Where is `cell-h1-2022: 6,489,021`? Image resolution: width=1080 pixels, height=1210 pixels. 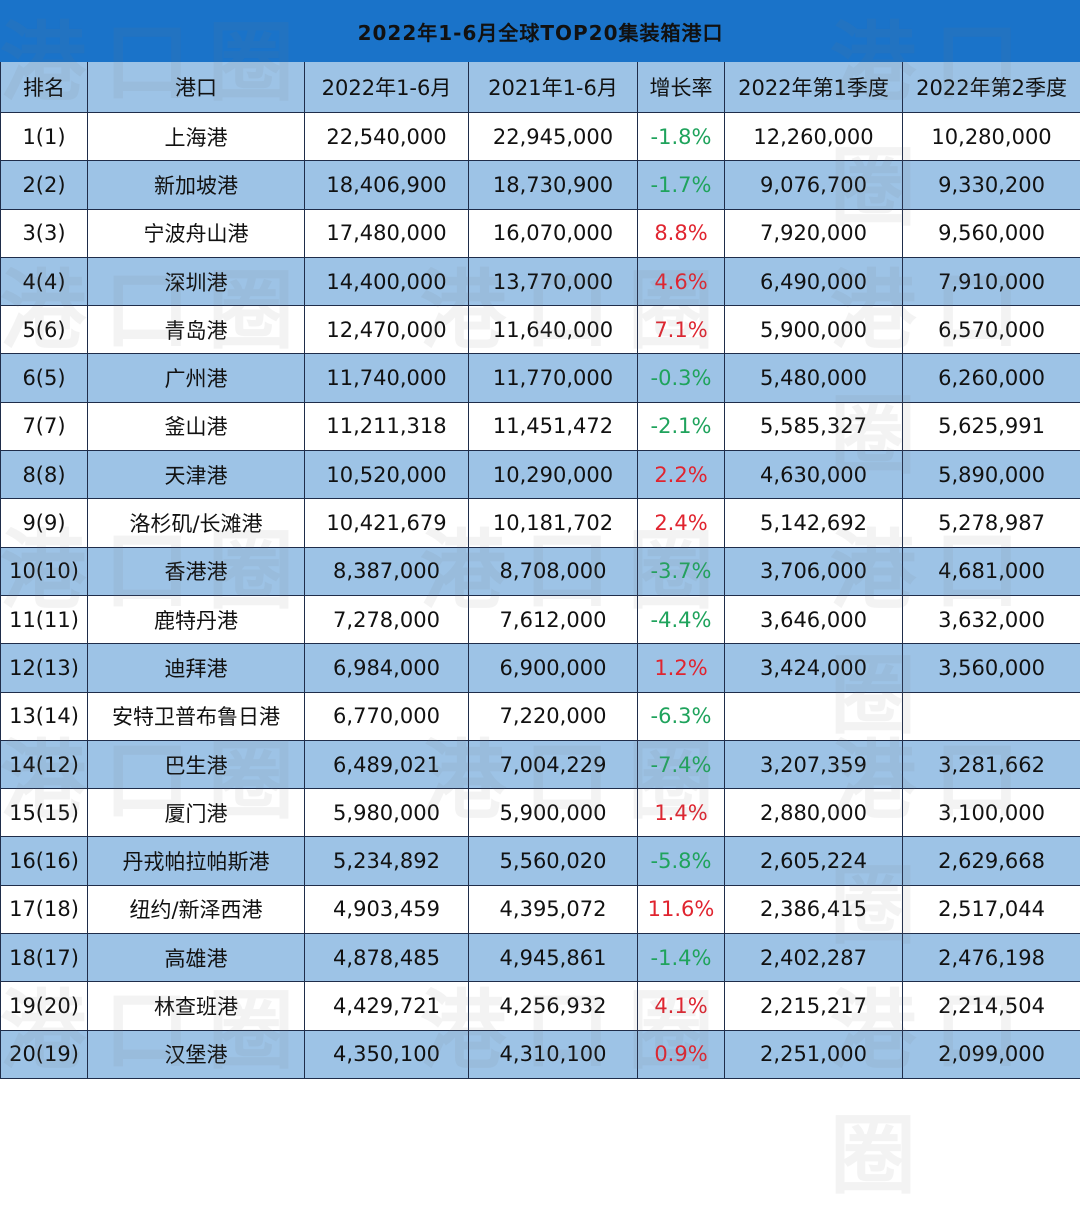 cell-h1-2022: 6,489,021 is located at coordinates (387, 764).